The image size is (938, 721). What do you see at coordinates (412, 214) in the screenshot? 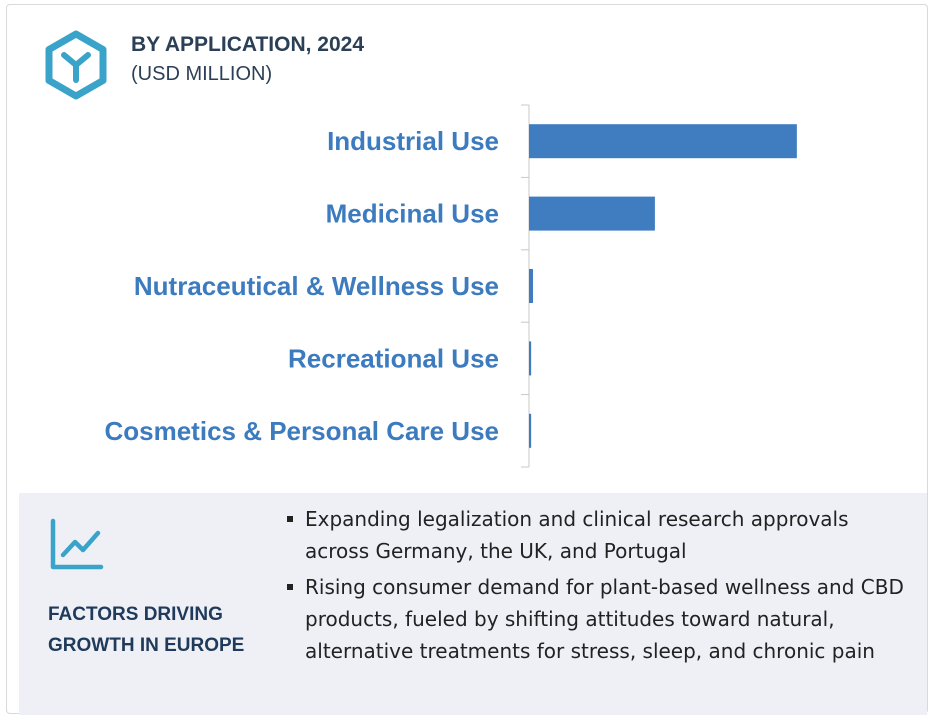
I see `category-label: Medicinal Use` at bounding box center [412, 214].